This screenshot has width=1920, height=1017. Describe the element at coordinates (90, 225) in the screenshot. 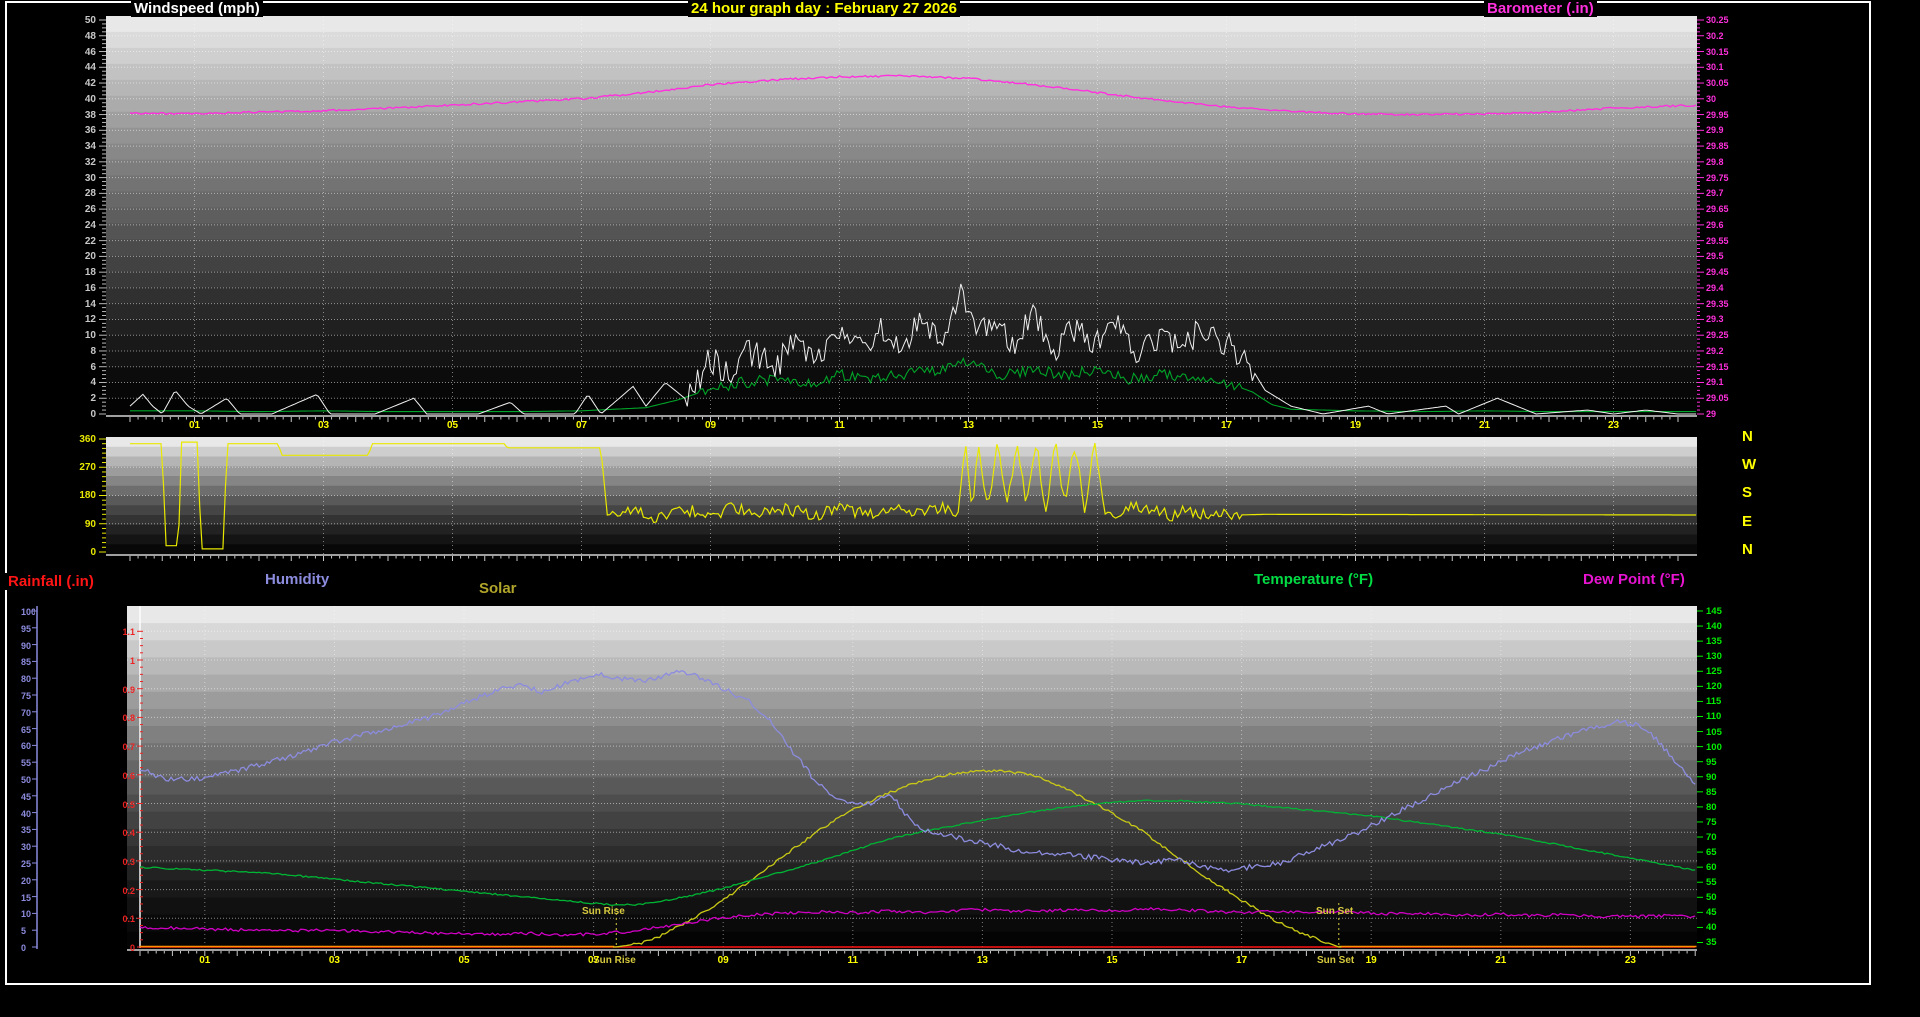

I see `windspeed-axis-label: 24` at that location.